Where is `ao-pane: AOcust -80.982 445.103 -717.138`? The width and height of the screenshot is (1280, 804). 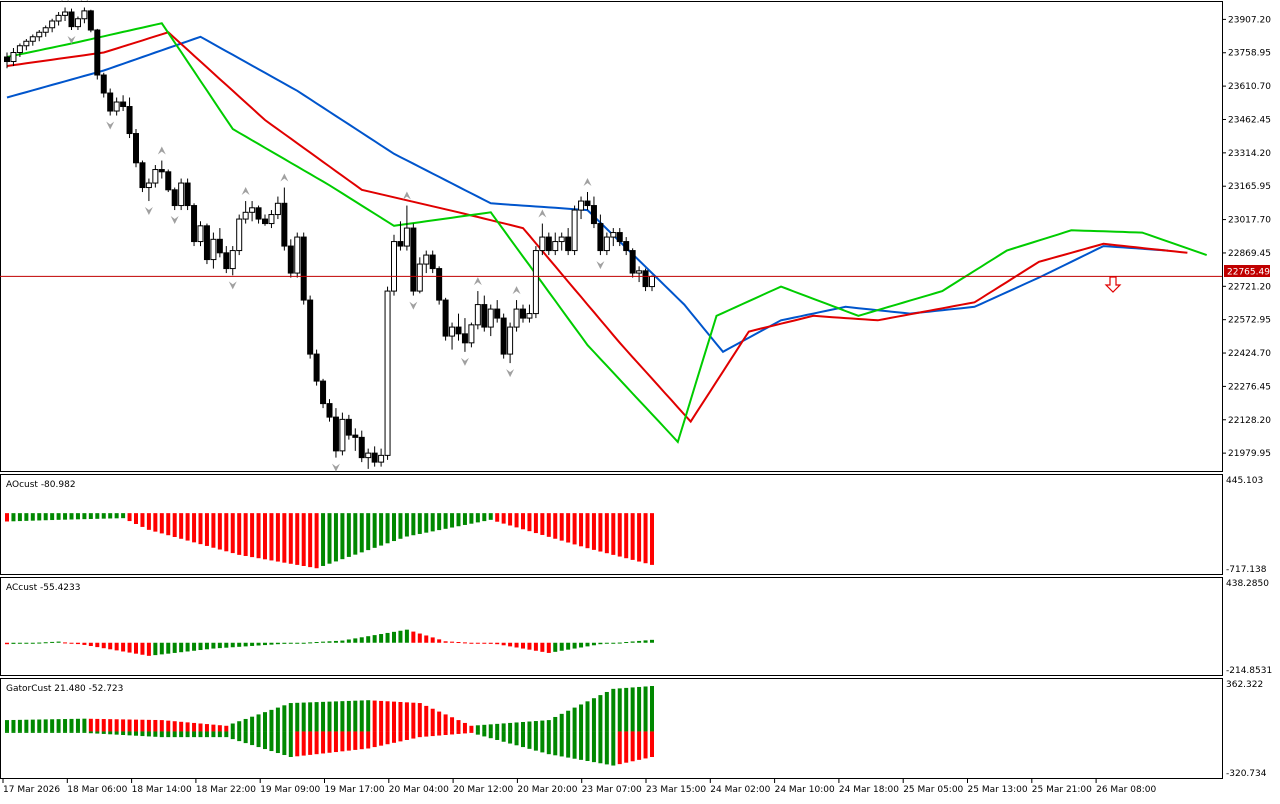 ao-pane: AOcust -80.982 445.103 -717.138 is located at coordinates (633, 525).